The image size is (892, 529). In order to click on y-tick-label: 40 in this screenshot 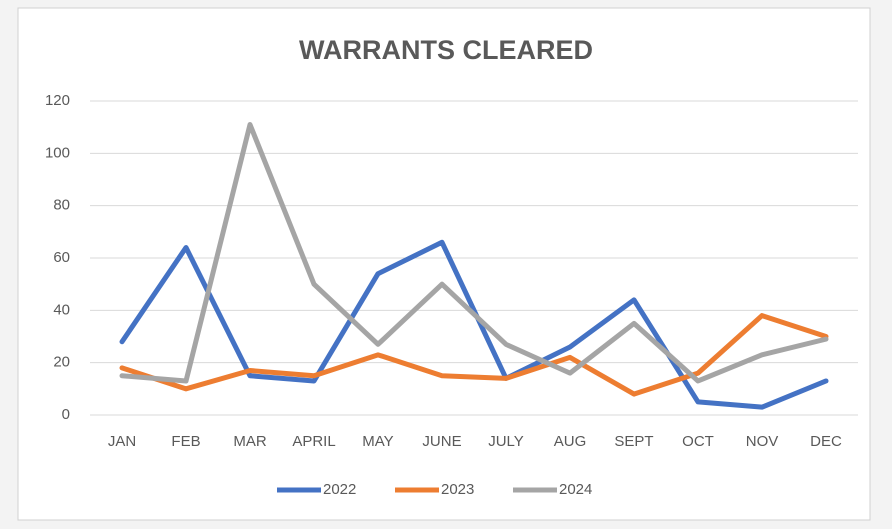, I will do `click(61, 309)`.